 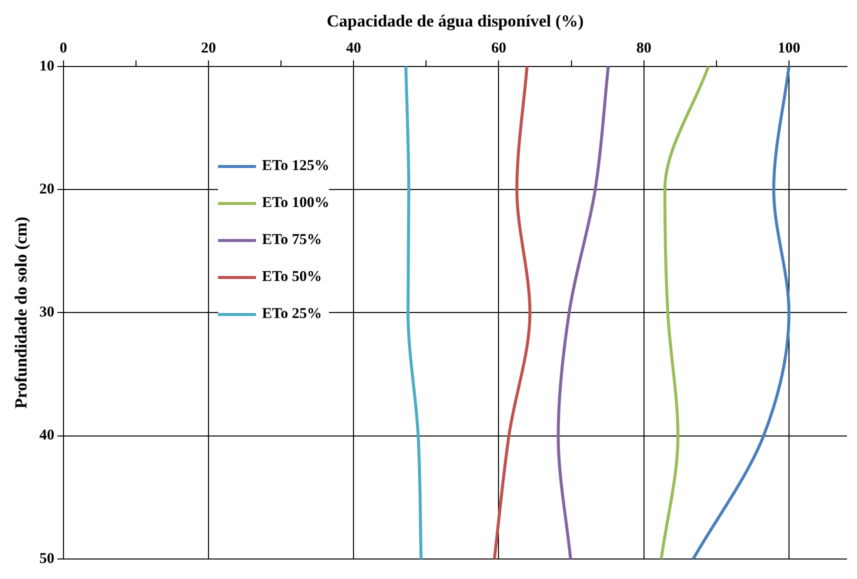 What do you see at coordinates (46, 312) in the screenshot?
I see `y-tick-label: 30` at bounding box center [46, 312].